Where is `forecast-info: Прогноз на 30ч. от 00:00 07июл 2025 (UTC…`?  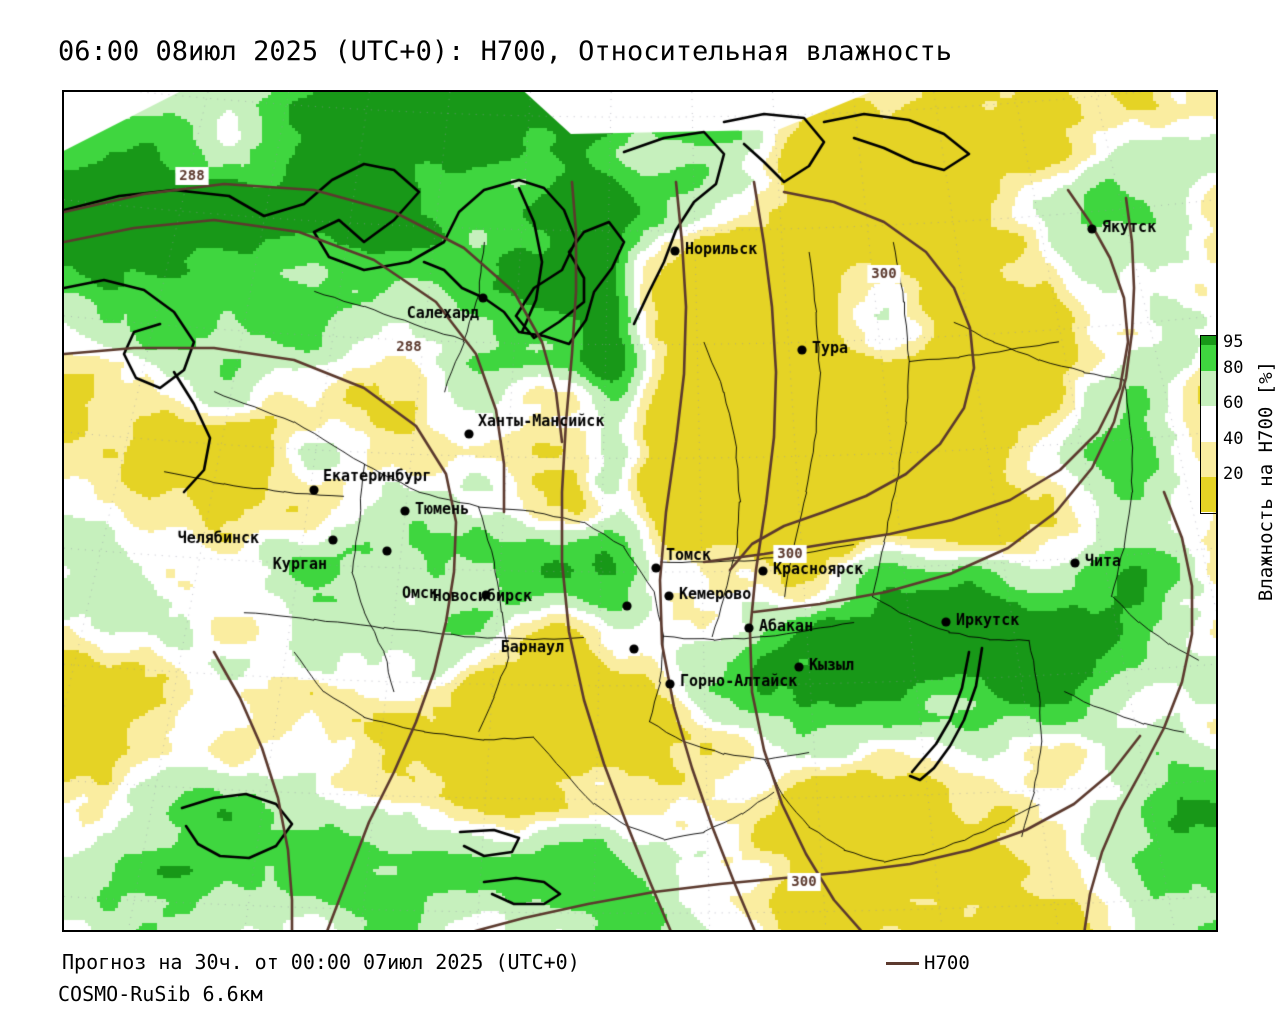
forecast-info: Прогноз на 30ч. от 00:00 07июл 2025 (UTC… is located at coordinates (321, 962).